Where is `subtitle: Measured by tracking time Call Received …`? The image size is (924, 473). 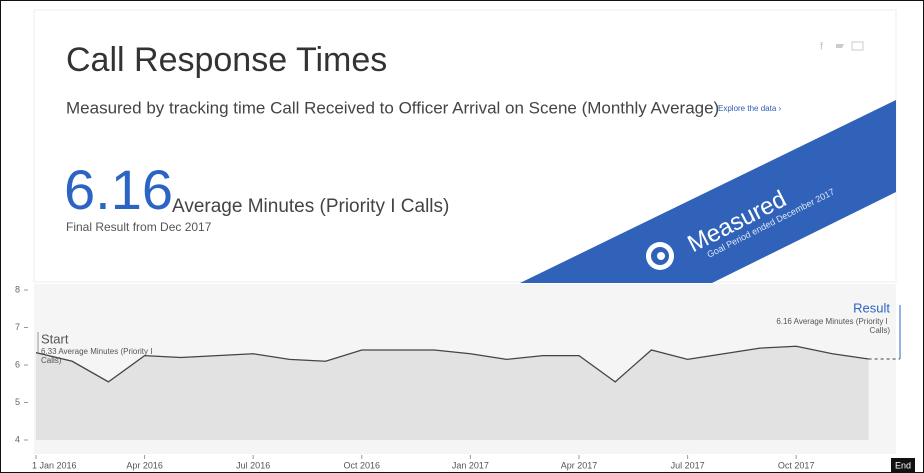 subtitle: Measured by tracking time Call Received … is located at coordinates (392, 107).